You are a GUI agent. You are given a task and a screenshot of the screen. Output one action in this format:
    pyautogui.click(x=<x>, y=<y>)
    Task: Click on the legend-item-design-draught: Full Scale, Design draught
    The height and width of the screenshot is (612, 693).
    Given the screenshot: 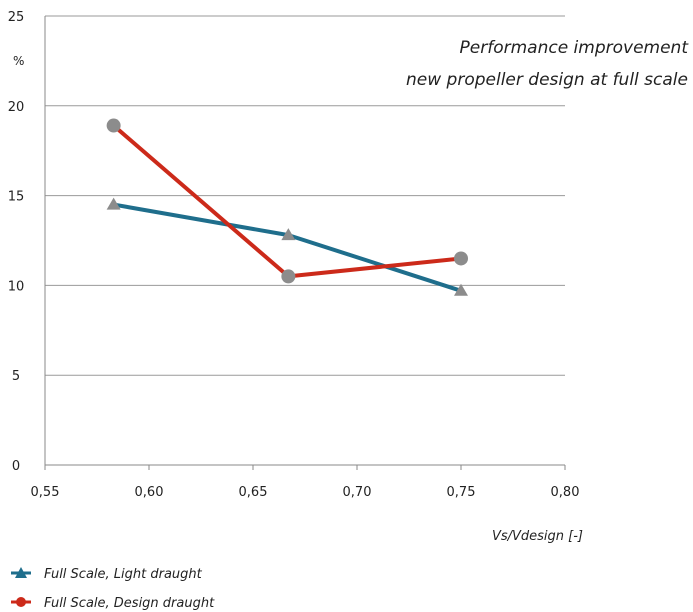 What is the action you would take?
    pyautogui.click(x=113, y=603)
    